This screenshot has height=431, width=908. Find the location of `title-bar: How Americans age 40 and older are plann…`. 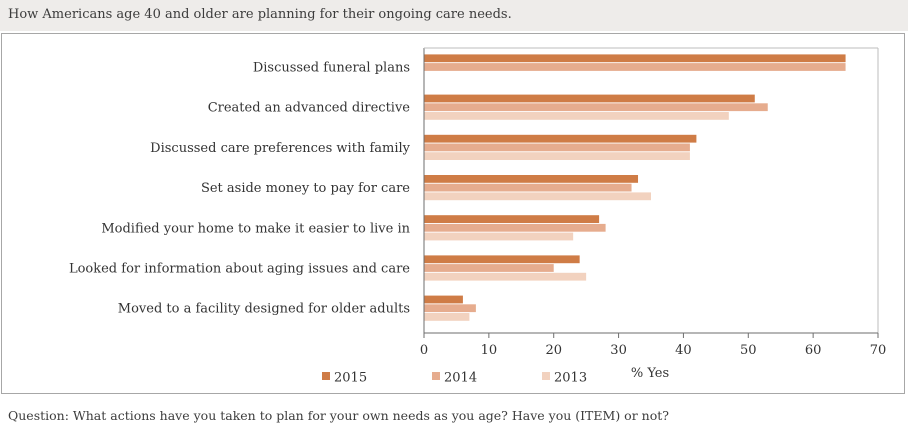

title-bar: How Americans age 40 and older are plann… is located at coordinates (454, 15).